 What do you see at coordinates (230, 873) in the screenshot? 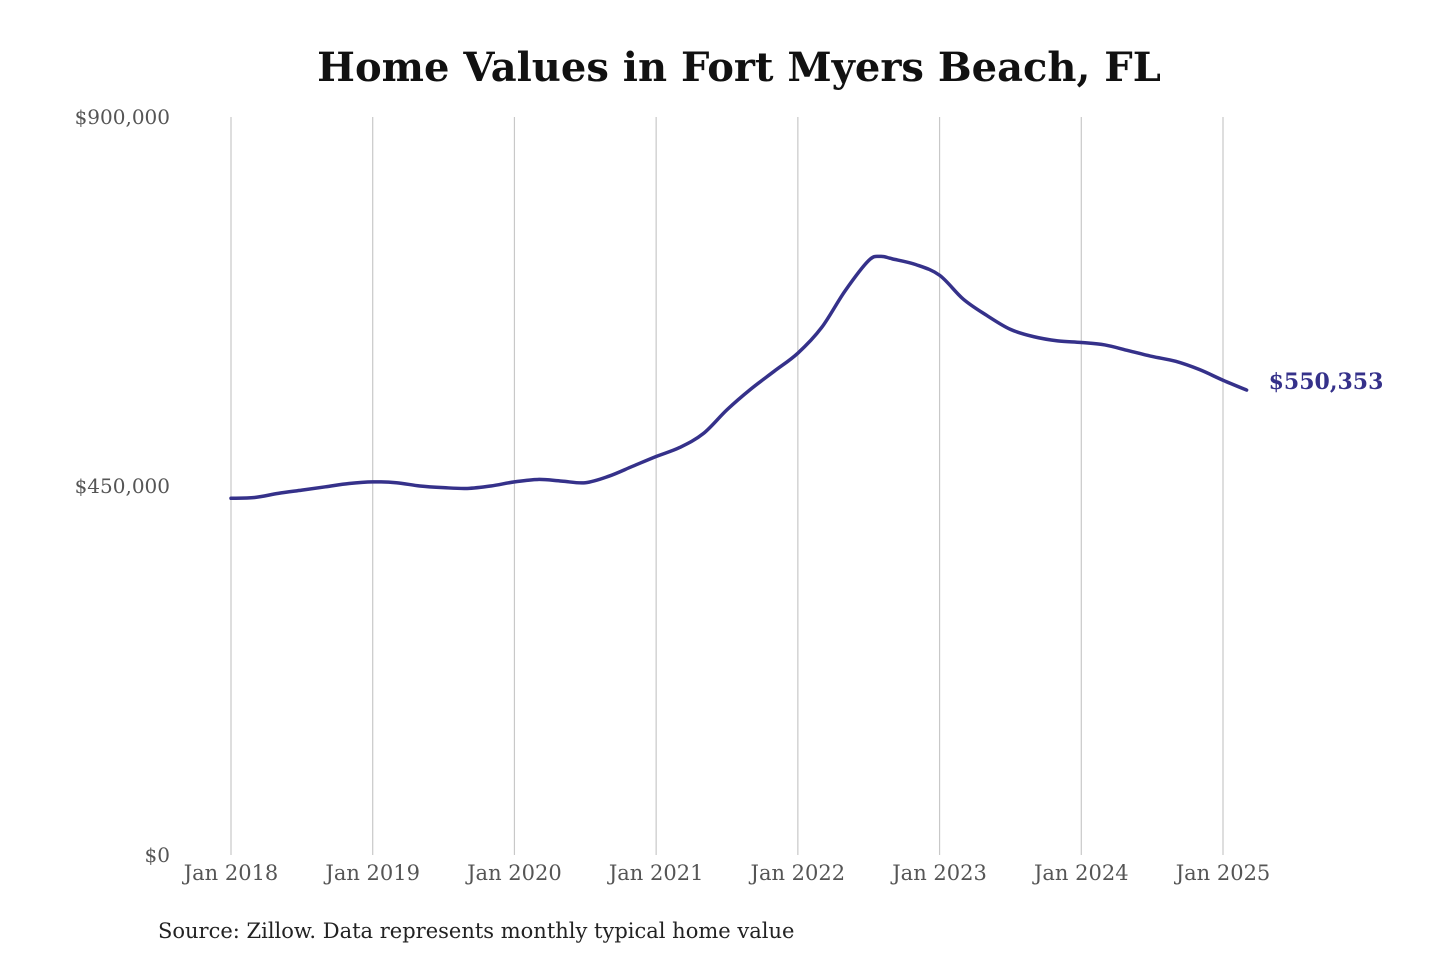
I see `x-tick-label: Jan 2018` at bounding box center [230, 873].